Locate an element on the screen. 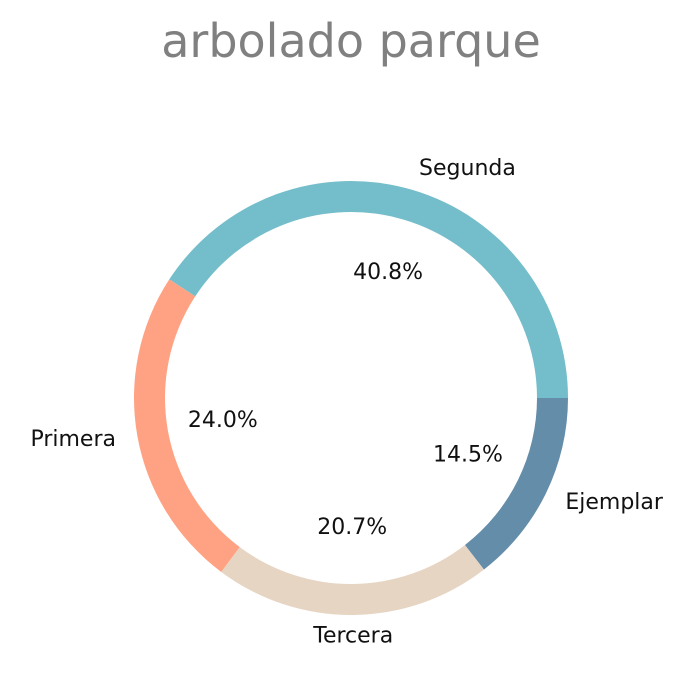  slice-primera is located at coordinates (187, 425).